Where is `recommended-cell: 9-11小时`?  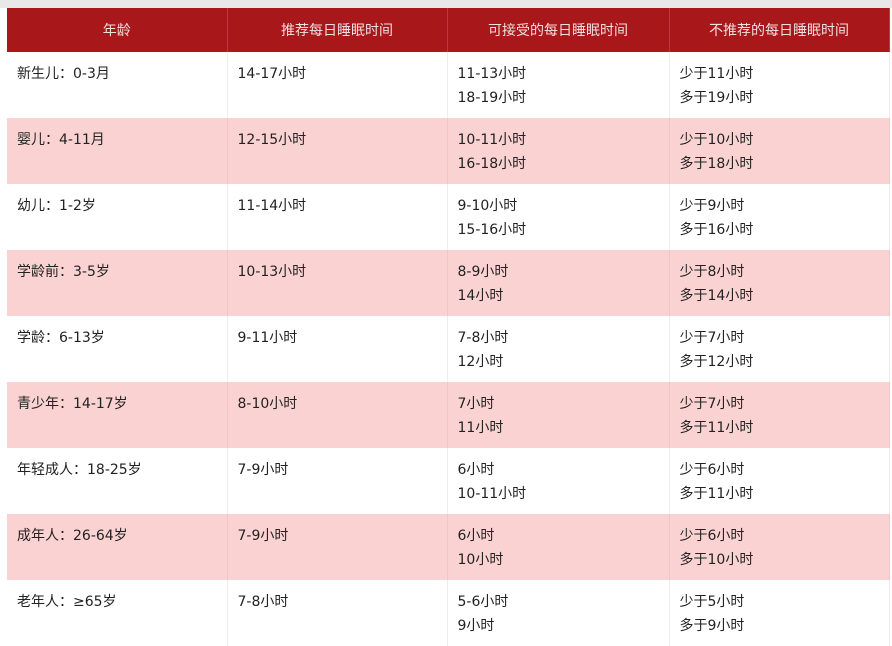
recommended-cell: 9-11小时 is located at coordinates (337, 349).